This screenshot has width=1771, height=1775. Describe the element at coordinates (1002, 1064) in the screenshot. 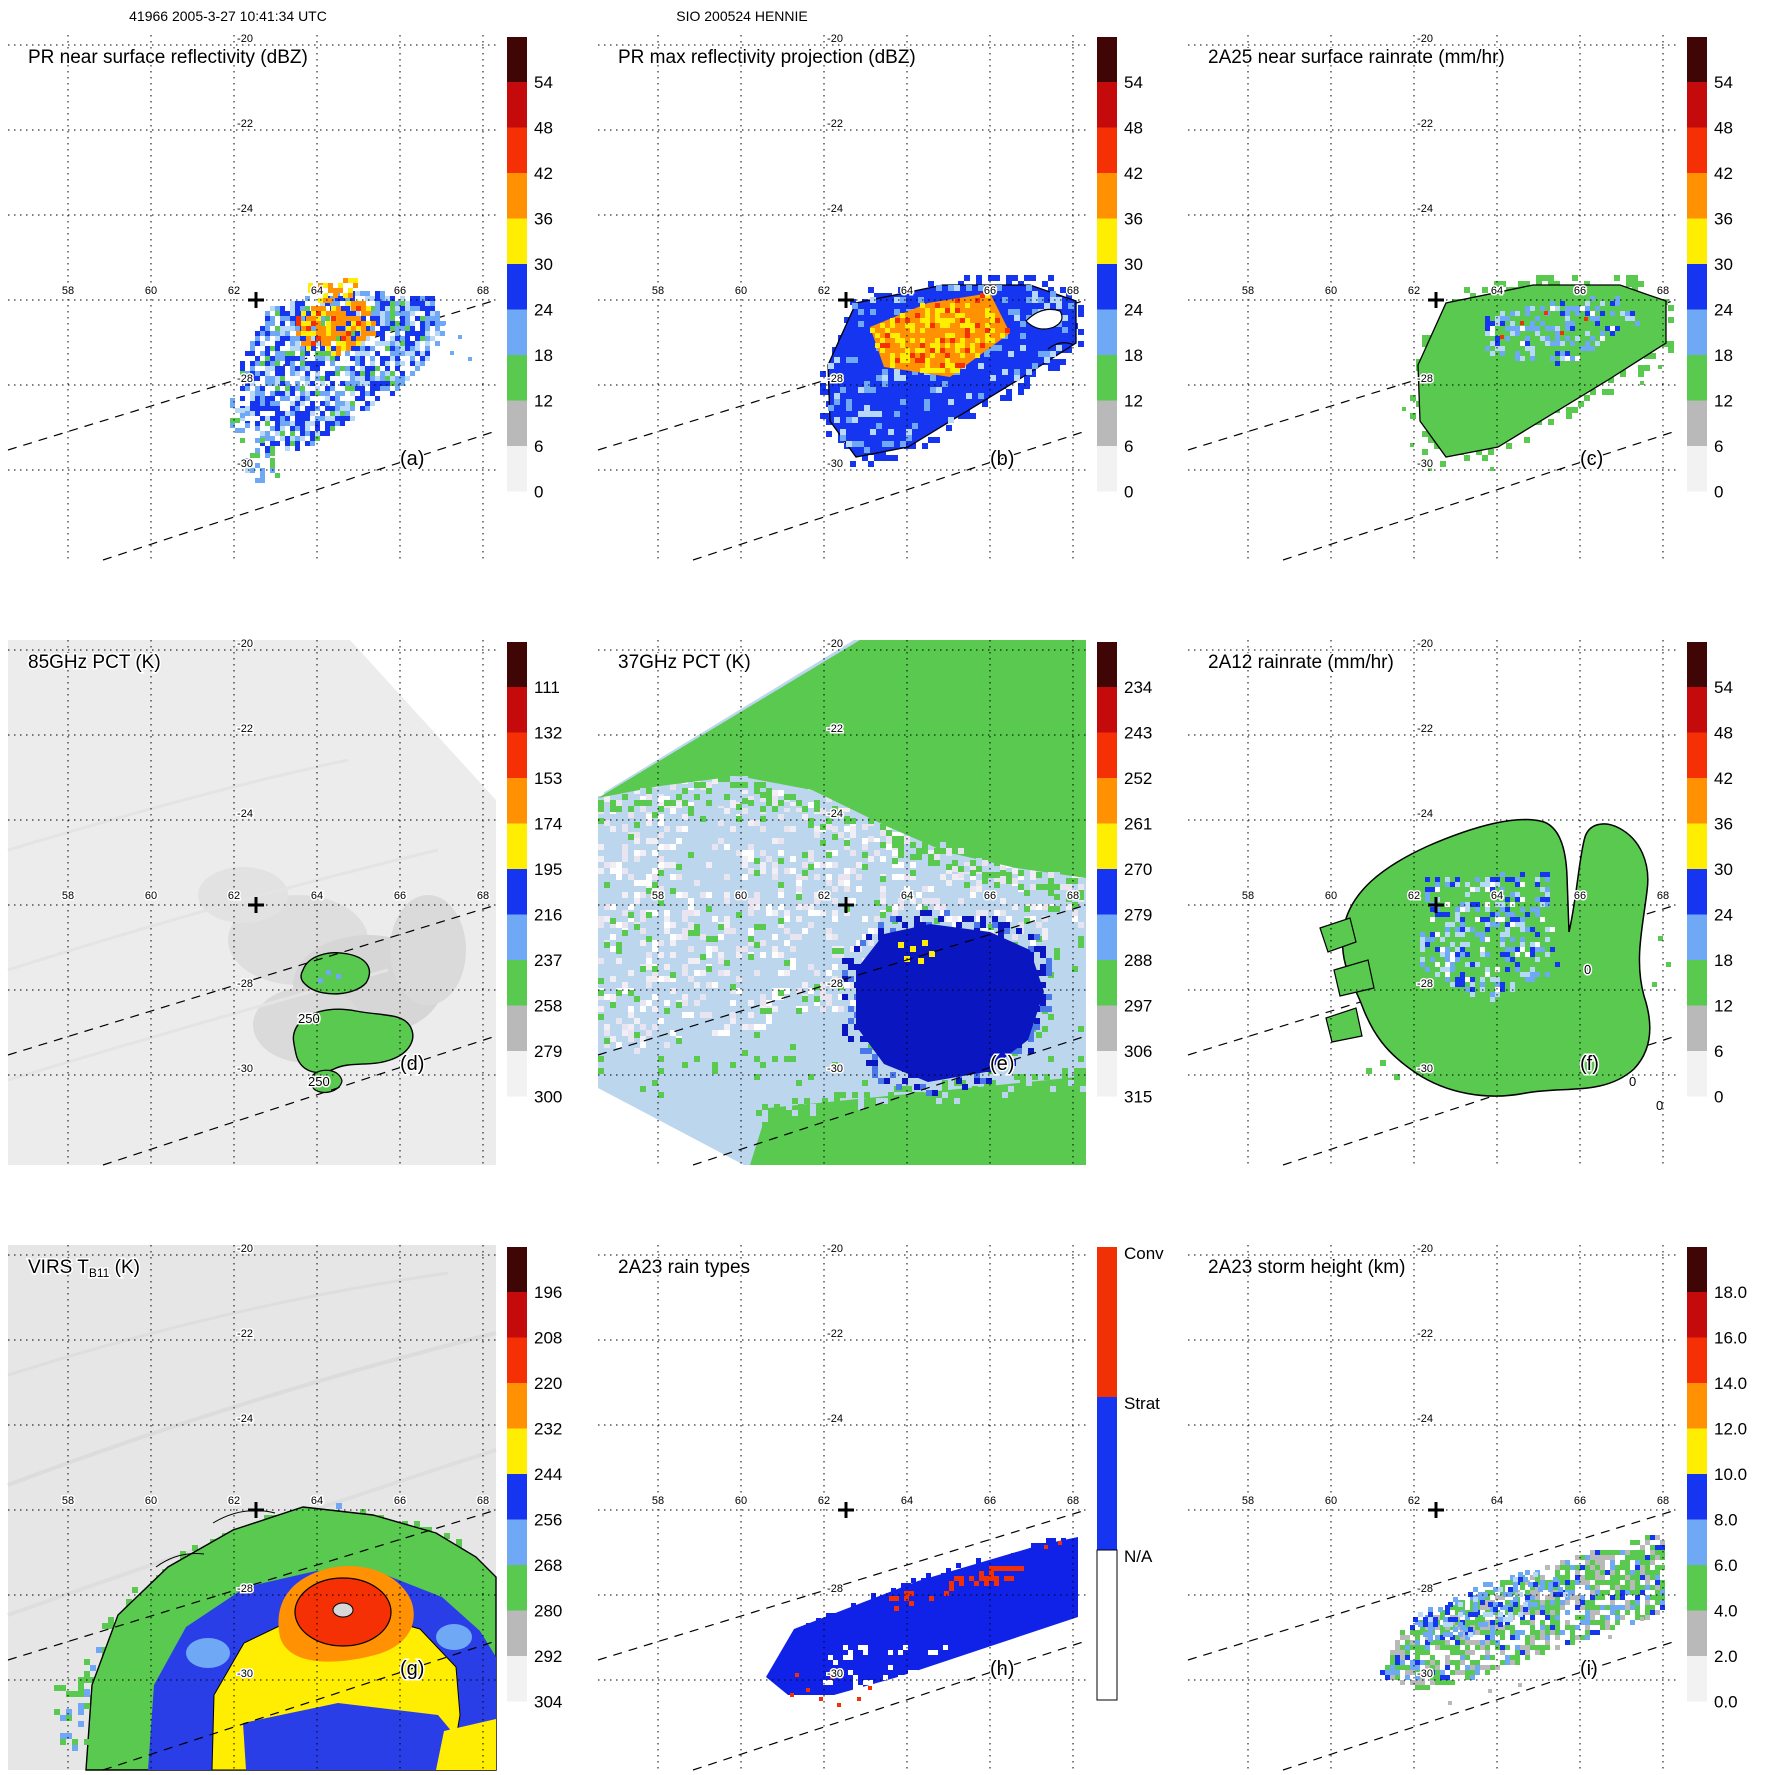

I see `panel-letter: (e)` at that location.